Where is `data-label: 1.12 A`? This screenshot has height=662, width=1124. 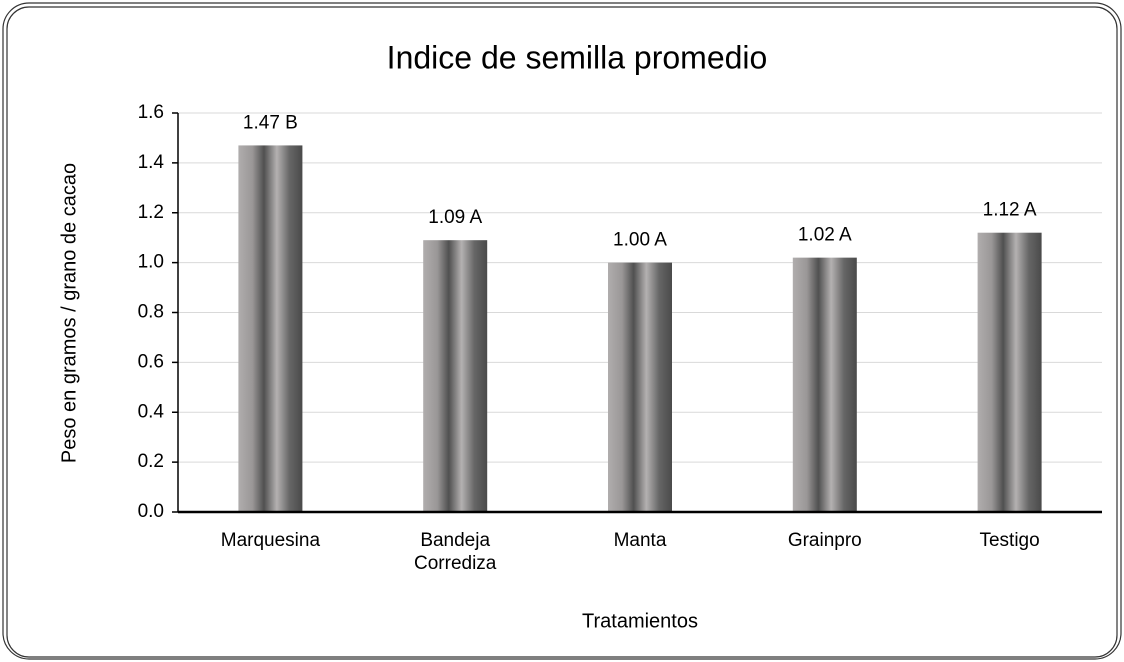
data-label: 1.12 A is located at coordinates (1010, 210).